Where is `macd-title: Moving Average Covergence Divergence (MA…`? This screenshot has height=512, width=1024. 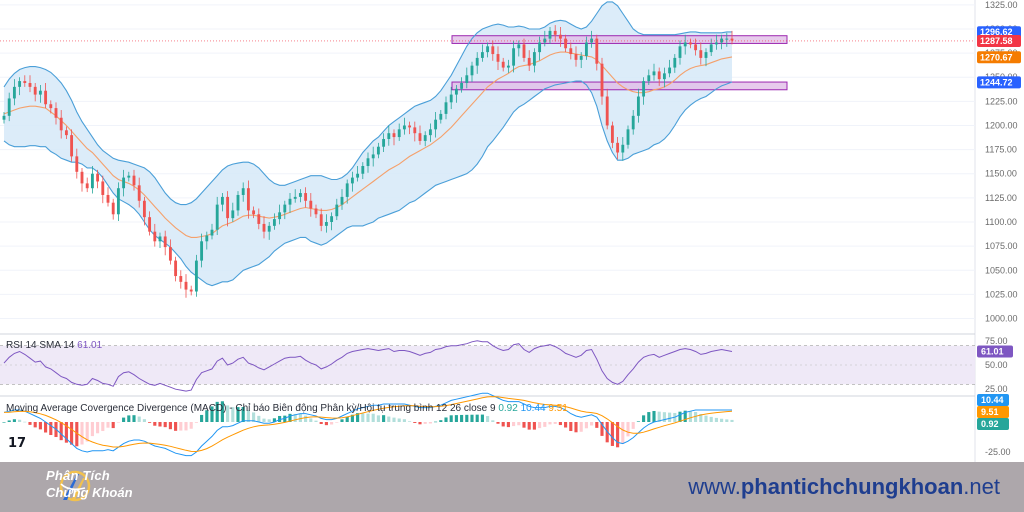 macd-title: Moving Average Covergence Divergence (MA… is located at coordinates (287, 408).